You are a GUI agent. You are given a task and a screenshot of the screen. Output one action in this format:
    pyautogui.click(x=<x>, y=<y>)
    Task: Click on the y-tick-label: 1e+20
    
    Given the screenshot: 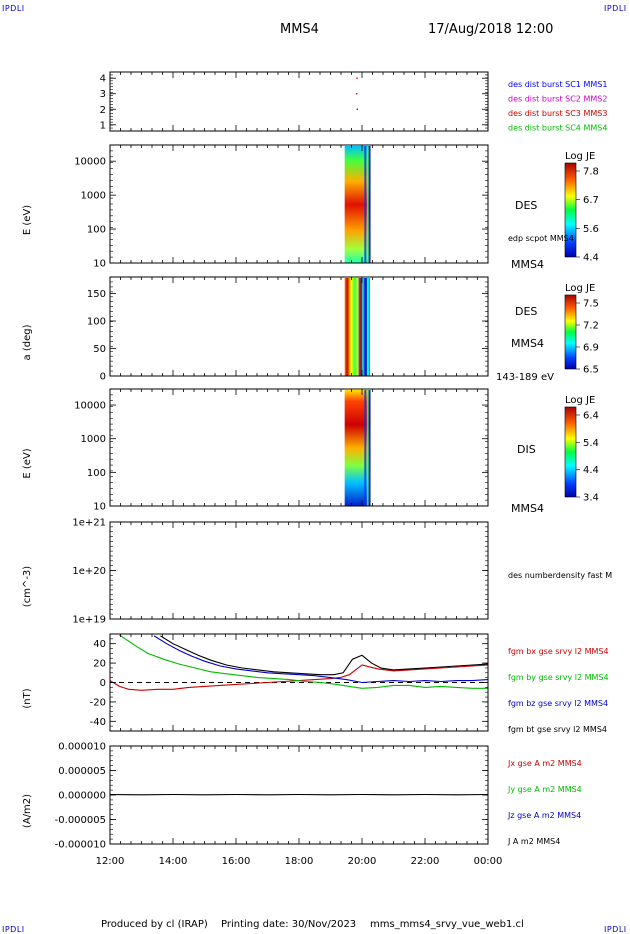 What is the action you would take?
    pyautogui.click(x=89, y=571)
    